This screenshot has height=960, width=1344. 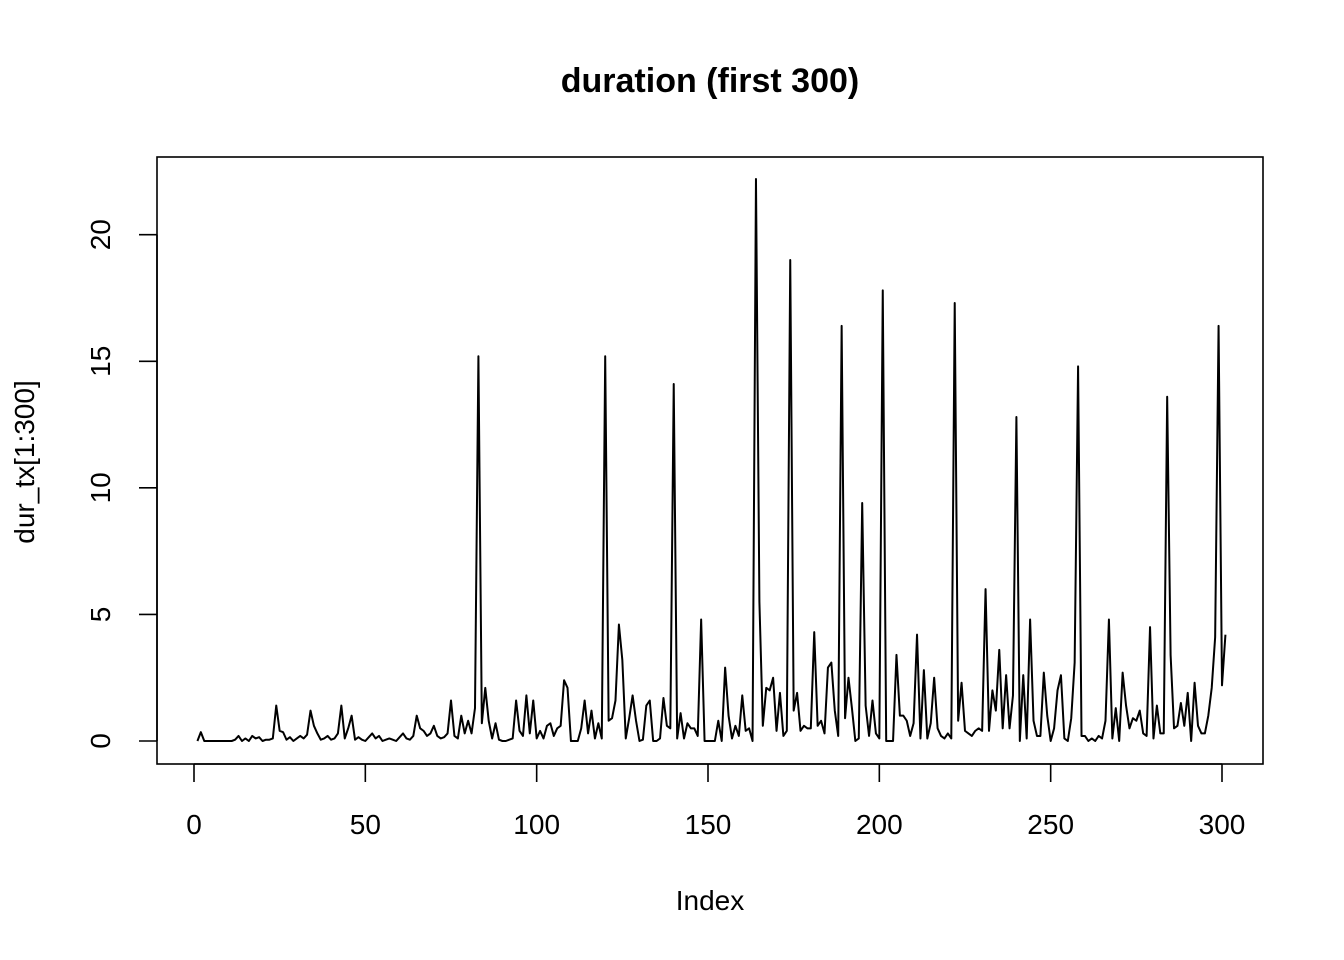 What do you see at coordinates (121, 484) in the screenshot?
I see `y-axis: 0 5 10 15 20` at bounding box center [121, 484].